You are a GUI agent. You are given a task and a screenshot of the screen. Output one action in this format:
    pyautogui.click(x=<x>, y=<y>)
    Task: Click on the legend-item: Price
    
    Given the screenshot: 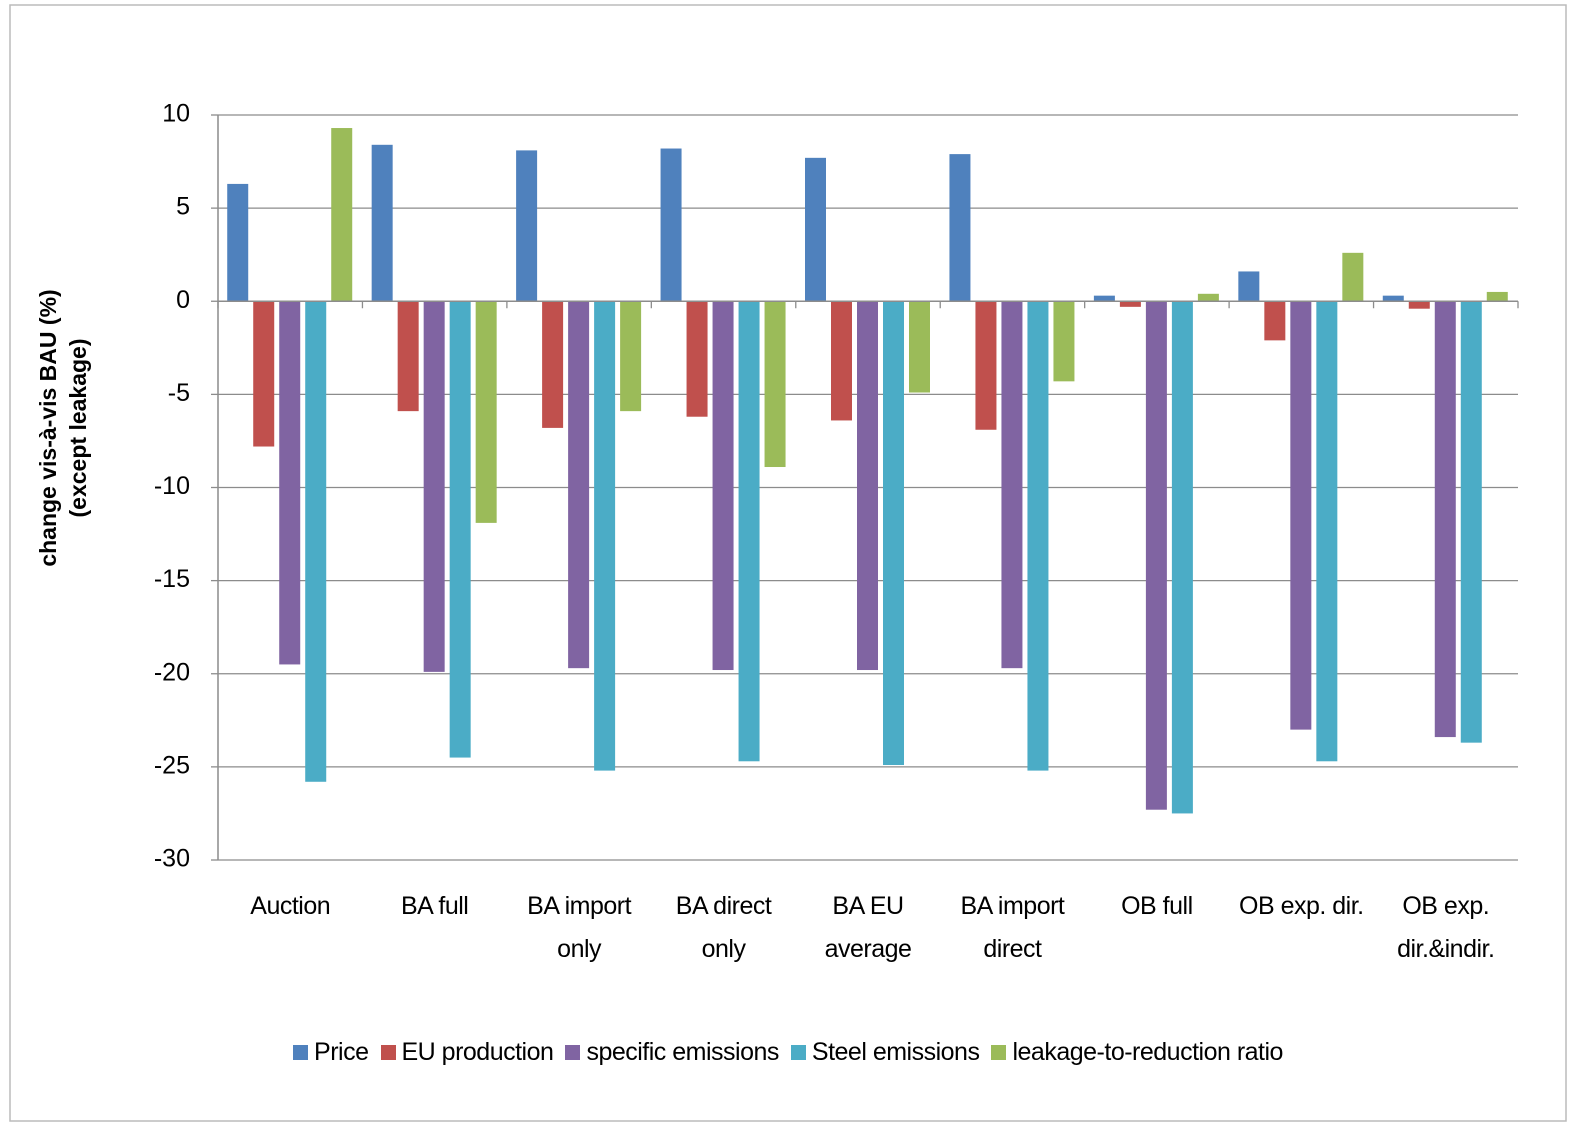 What is the action you would take?
    pyautogui.click(x=331, y=1052)
    